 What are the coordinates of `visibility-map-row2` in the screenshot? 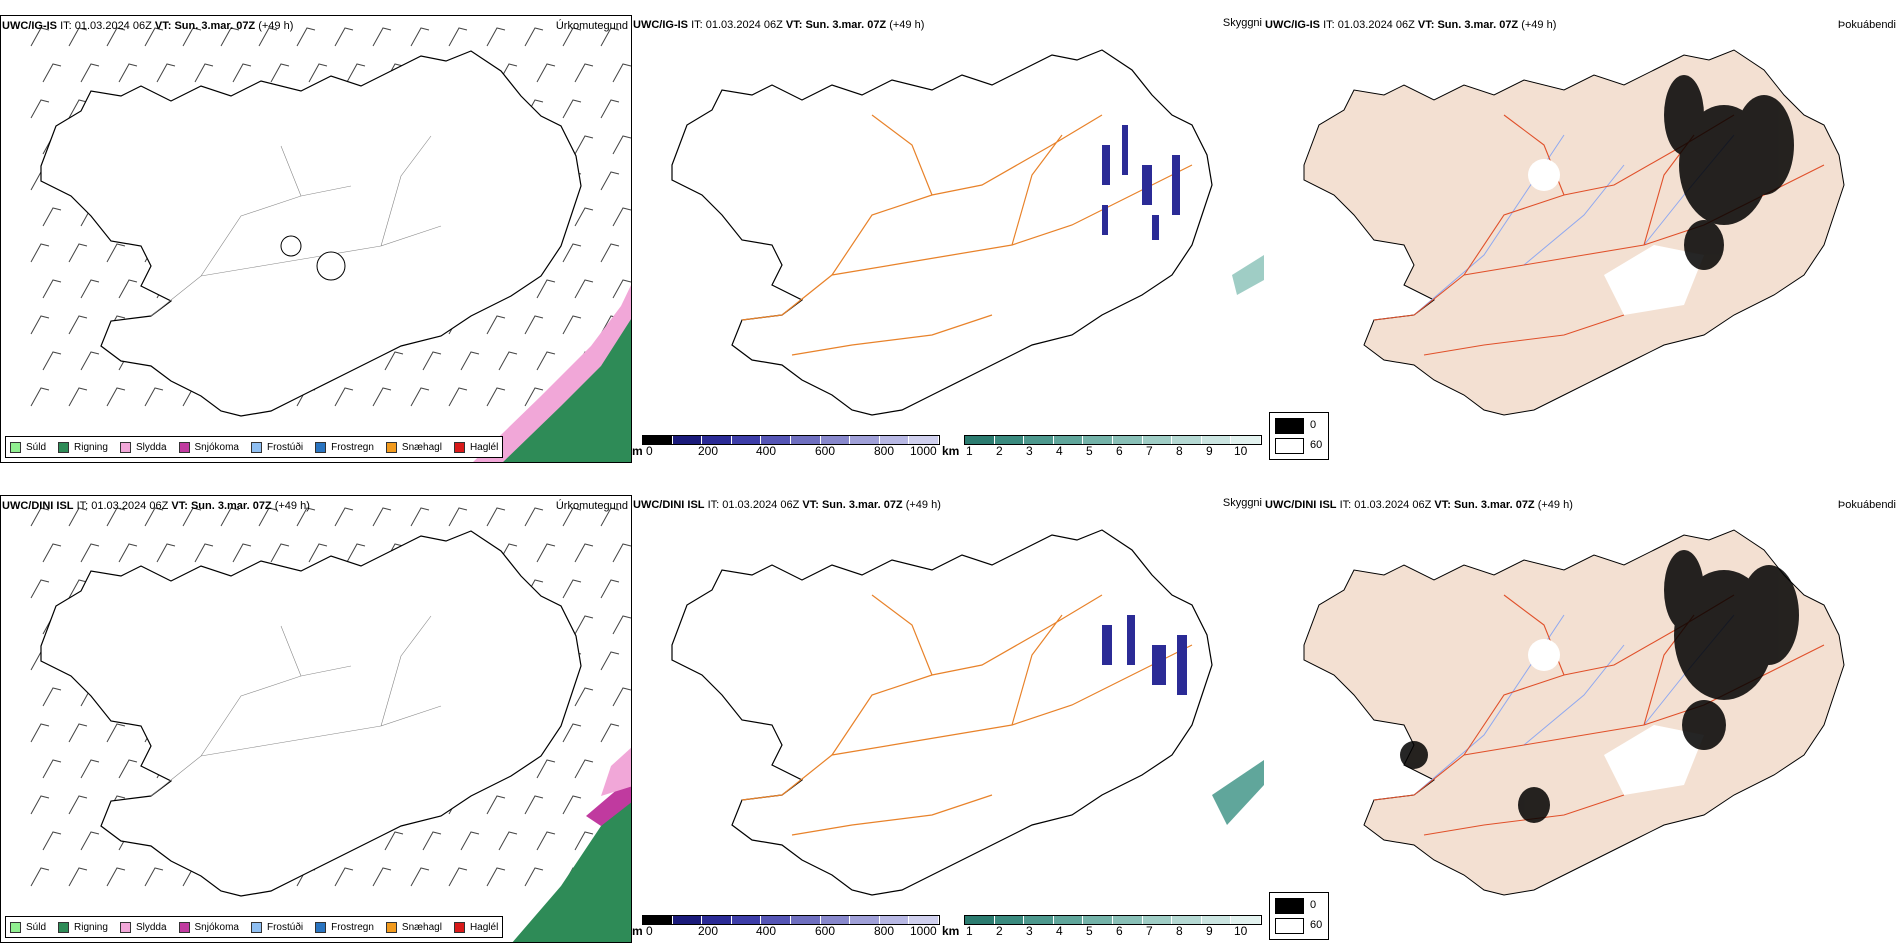 It's located at (967, 712).